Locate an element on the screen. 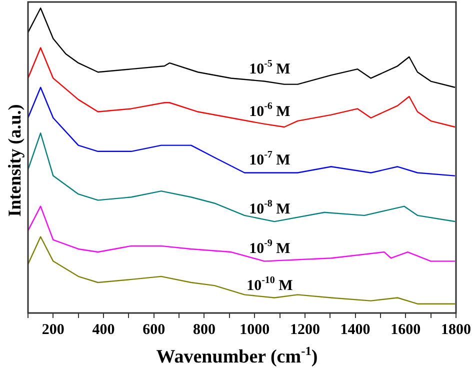 The width and height of the screenshot is (474, 372). x-tick-label: 200 is located at coordinates (53, 330).